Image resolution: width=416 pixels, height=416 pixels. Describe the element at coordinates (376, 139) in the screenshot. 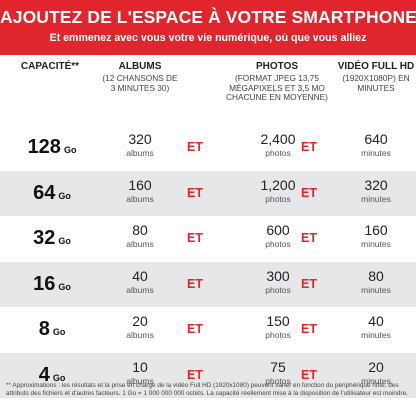

I see `minutes-value: 640` at that location.